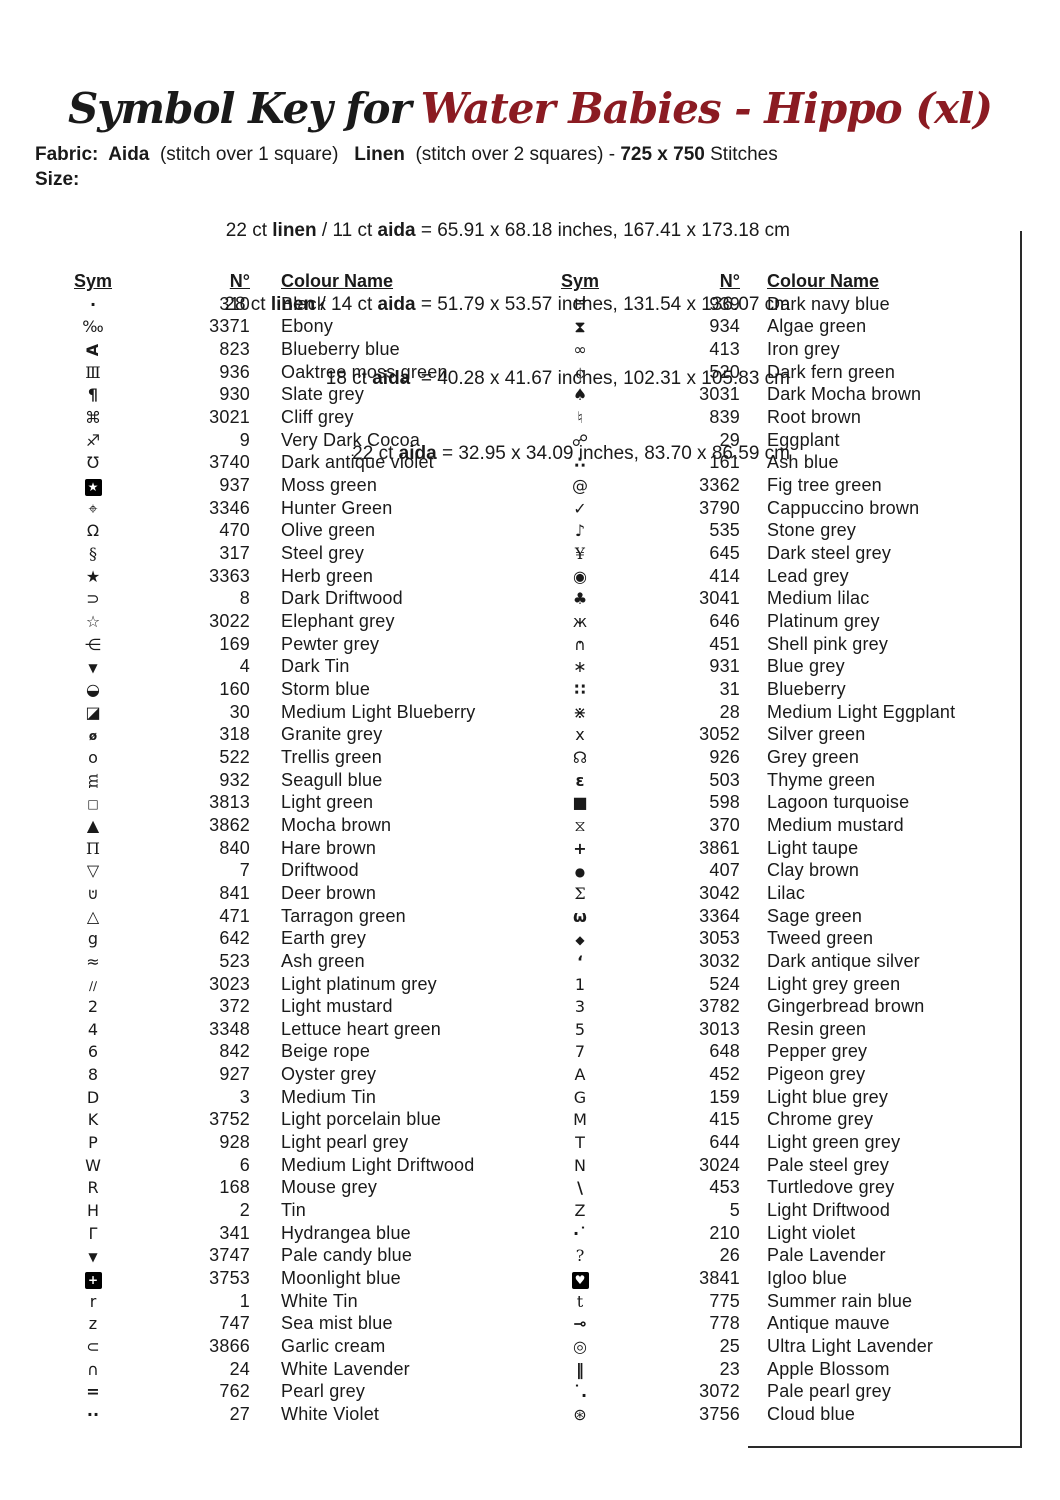 The height and width of the screenshot is (1500, 1060). What do you see at coordinates (229, 575) in the screenshot?
I see `thread-number-cell: 3363` at bounding box center [229, 575].